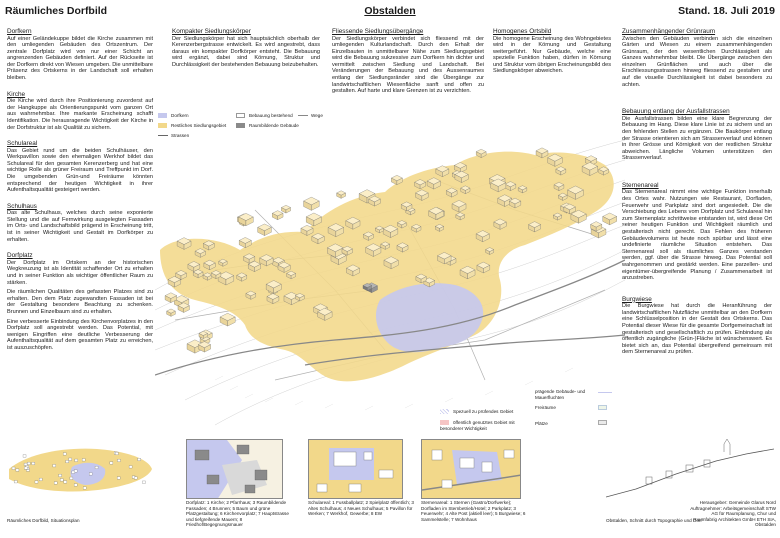 Image resolution: width=780 pixels, height=538 pixels. What do you see at coordinates (476, 412) in the screenshot?
I see `legend-item: Spezuell zu prüfendes Gebiet` at bounding box center [476, 412].